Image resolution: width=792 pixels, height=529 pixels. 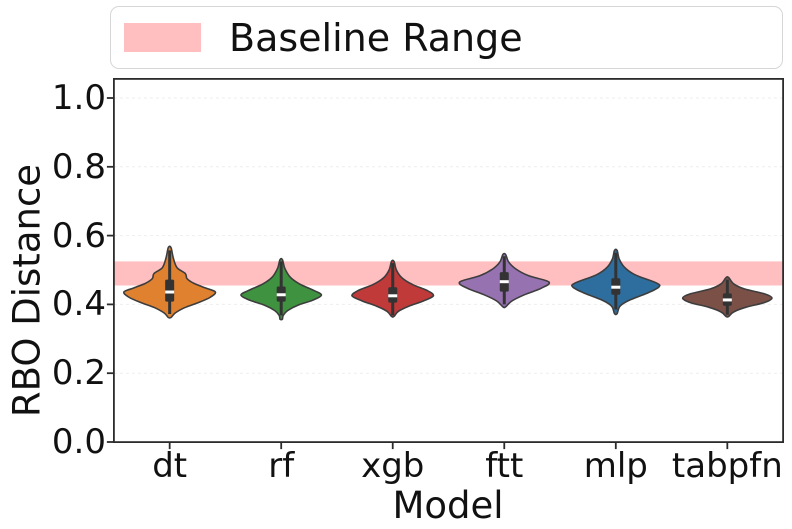 I want to click on legend: Baseline Range, so click(x=446, y=37).